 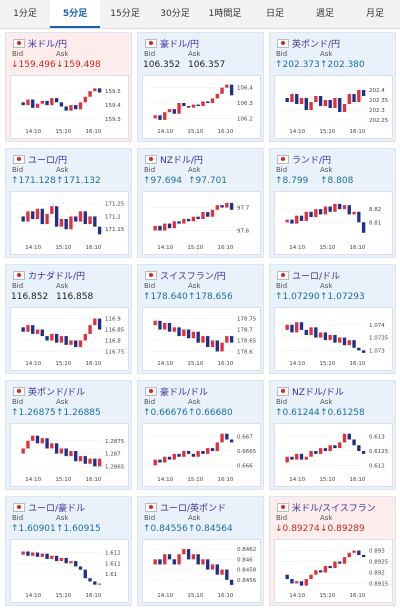 I want to click on y-tick-label: 0.892, so click(x=377, y=573).